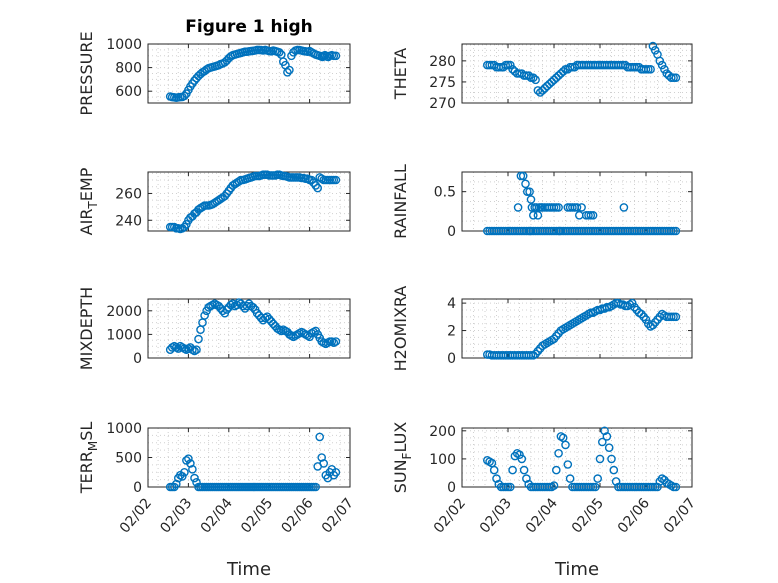  I want to click on y-axis-label: AIRTEMP, so click(88, 201).